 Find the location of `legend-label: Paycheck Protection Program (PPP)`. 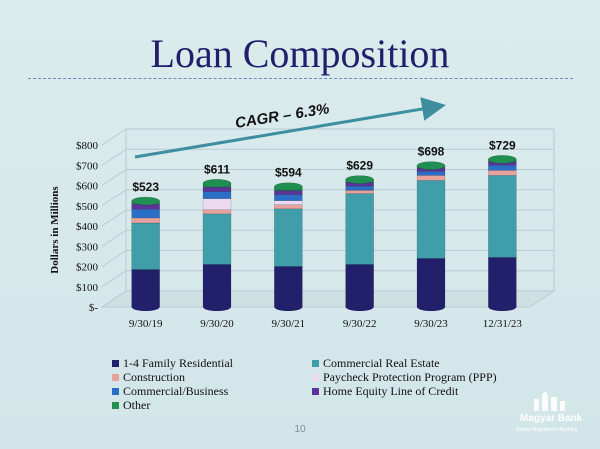

legend-label: Paycheck Protection Program (PPP) is located at coordinates (410, 377).